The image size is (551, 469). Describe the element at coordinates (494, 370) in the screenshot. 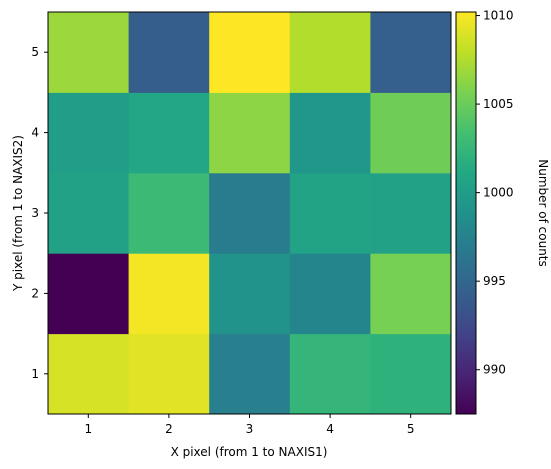

I see `colorbar-tick-label: 990` at that location.